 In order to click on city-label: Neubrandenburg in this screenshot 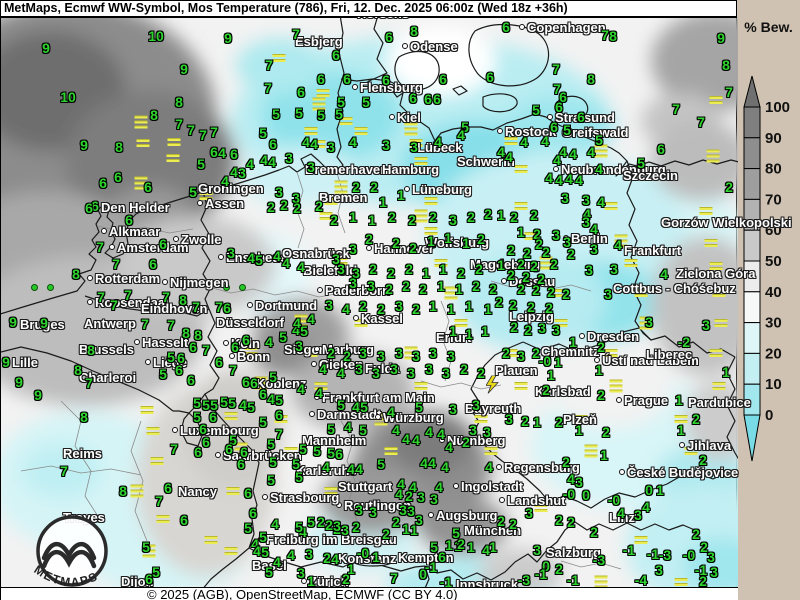, I will do `click(609, 169)`.